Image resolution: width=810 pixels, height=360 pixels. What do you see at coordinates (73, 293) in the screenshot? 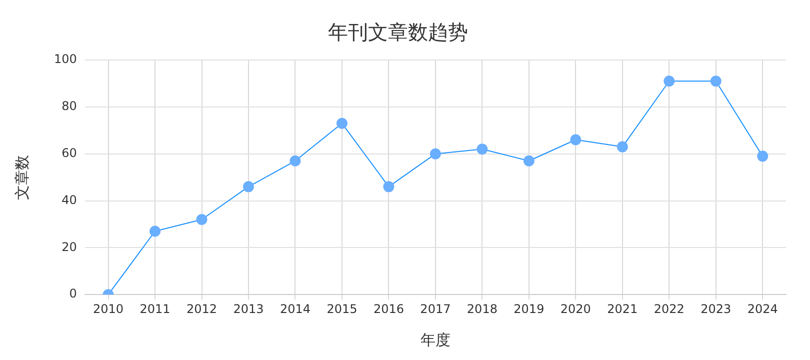
I see `y-tick-label: 0` at bounding box center [73, 293].